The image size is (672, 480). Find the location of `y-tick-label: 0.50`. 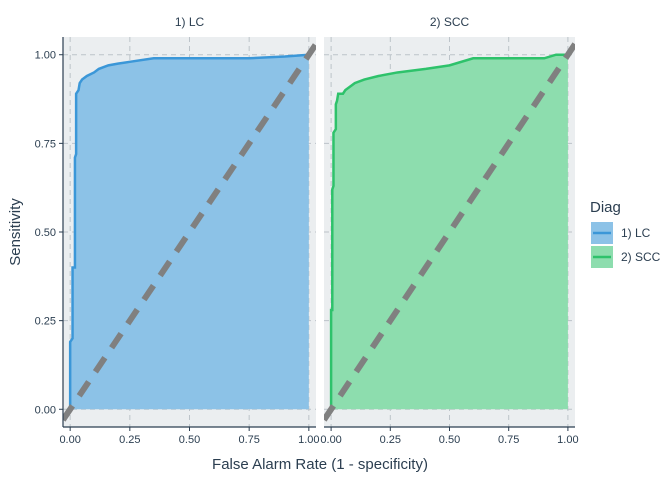

y-tick-label: 0.50 is located at coordinates (45, 233).